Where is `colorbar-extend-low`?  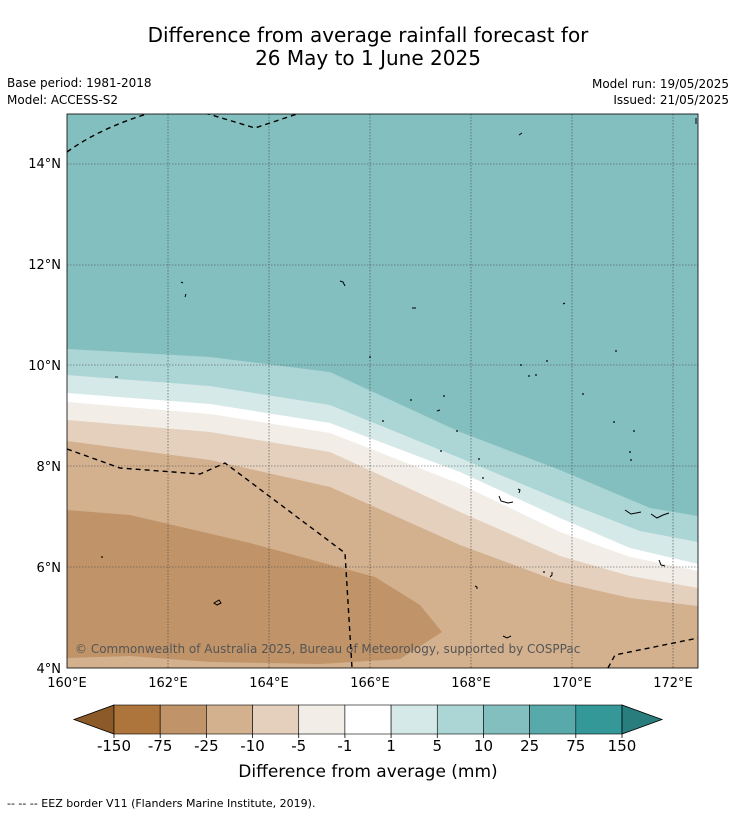 colorbar-extend-low is located at coordinates (93, 719).